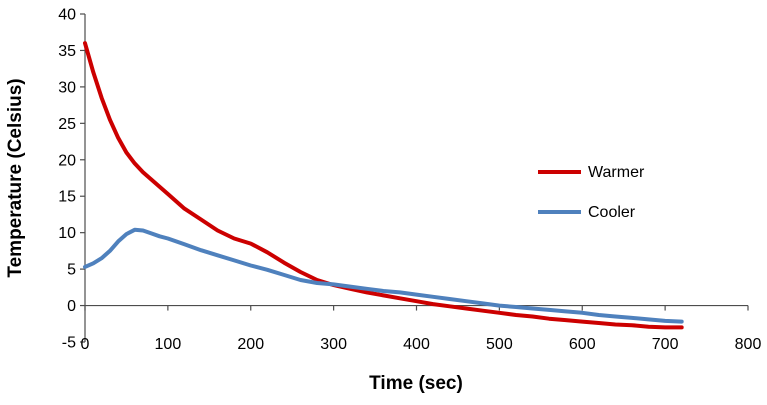  I want to click on x-tick-label: 400, so click(416, 344).